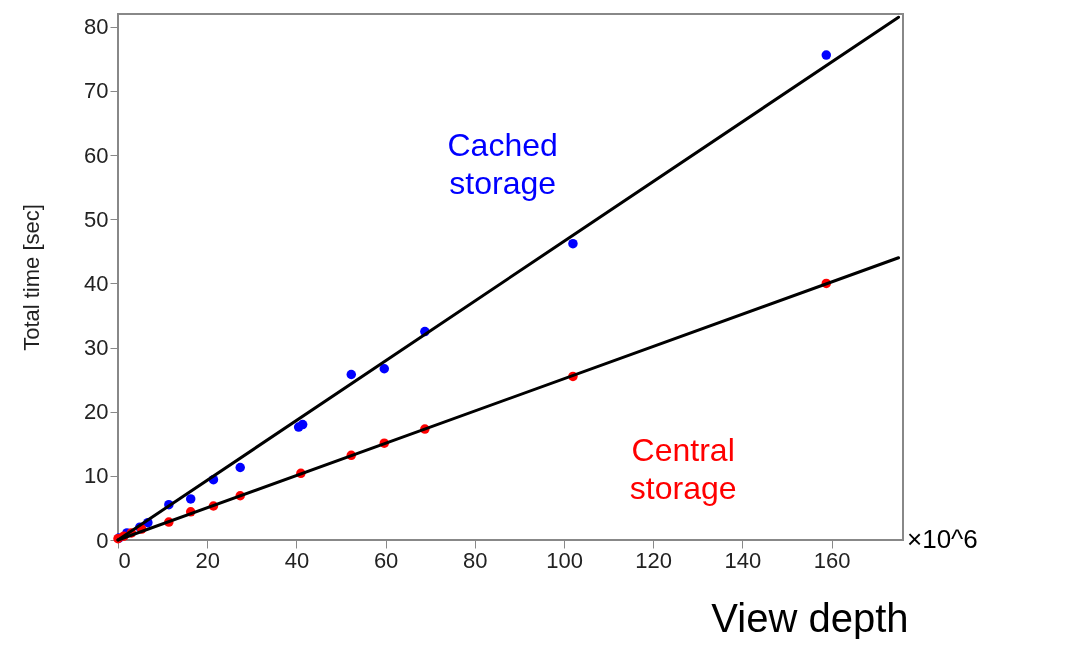 The image size is (1068, 646). Describe the element at coordinates (502, 163) in the screenshot. I see `series-label: Cached storage` at that location.